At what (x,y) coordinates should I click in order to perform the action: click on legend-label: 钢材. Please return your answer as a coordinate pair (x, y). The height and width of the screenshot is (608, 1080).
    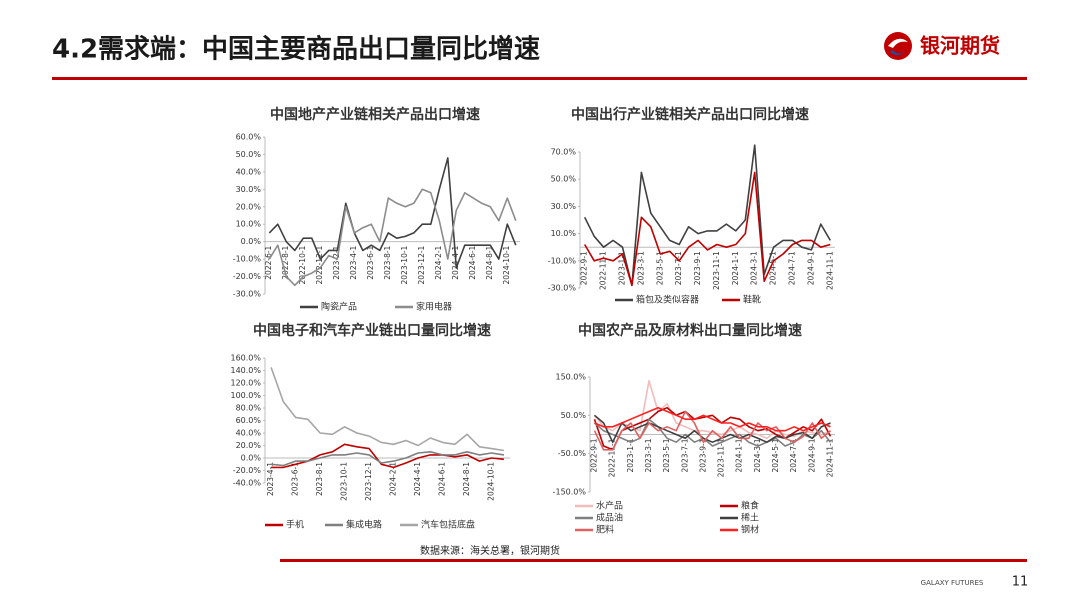
    Looking at the image, I should click on (750, 530).